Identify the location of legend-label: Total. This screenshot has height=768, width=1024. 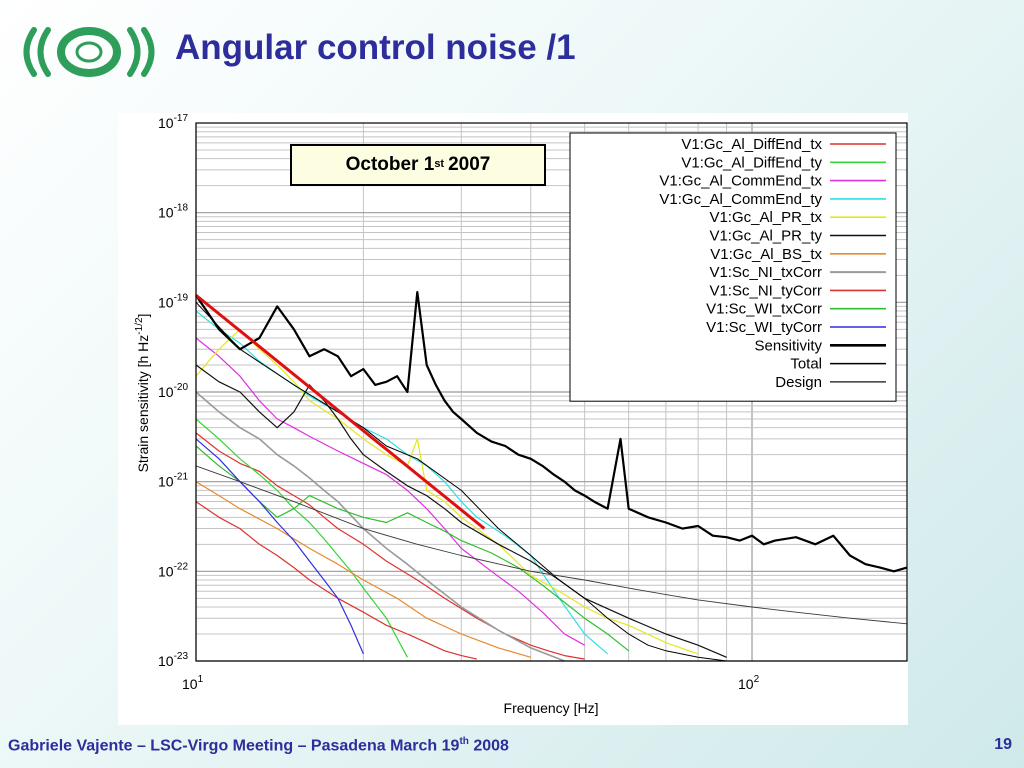
(806, 364).